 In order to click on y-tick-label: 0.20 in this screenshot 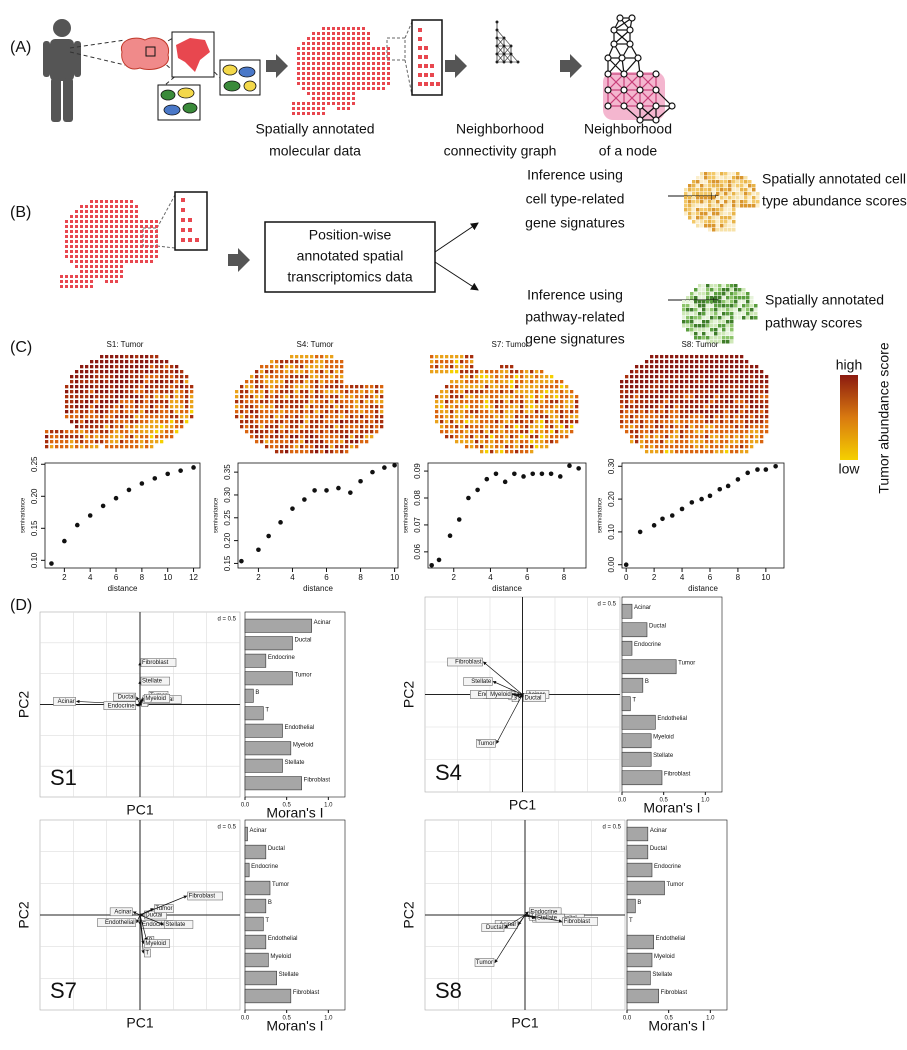, I will do `click(227, 540)`.